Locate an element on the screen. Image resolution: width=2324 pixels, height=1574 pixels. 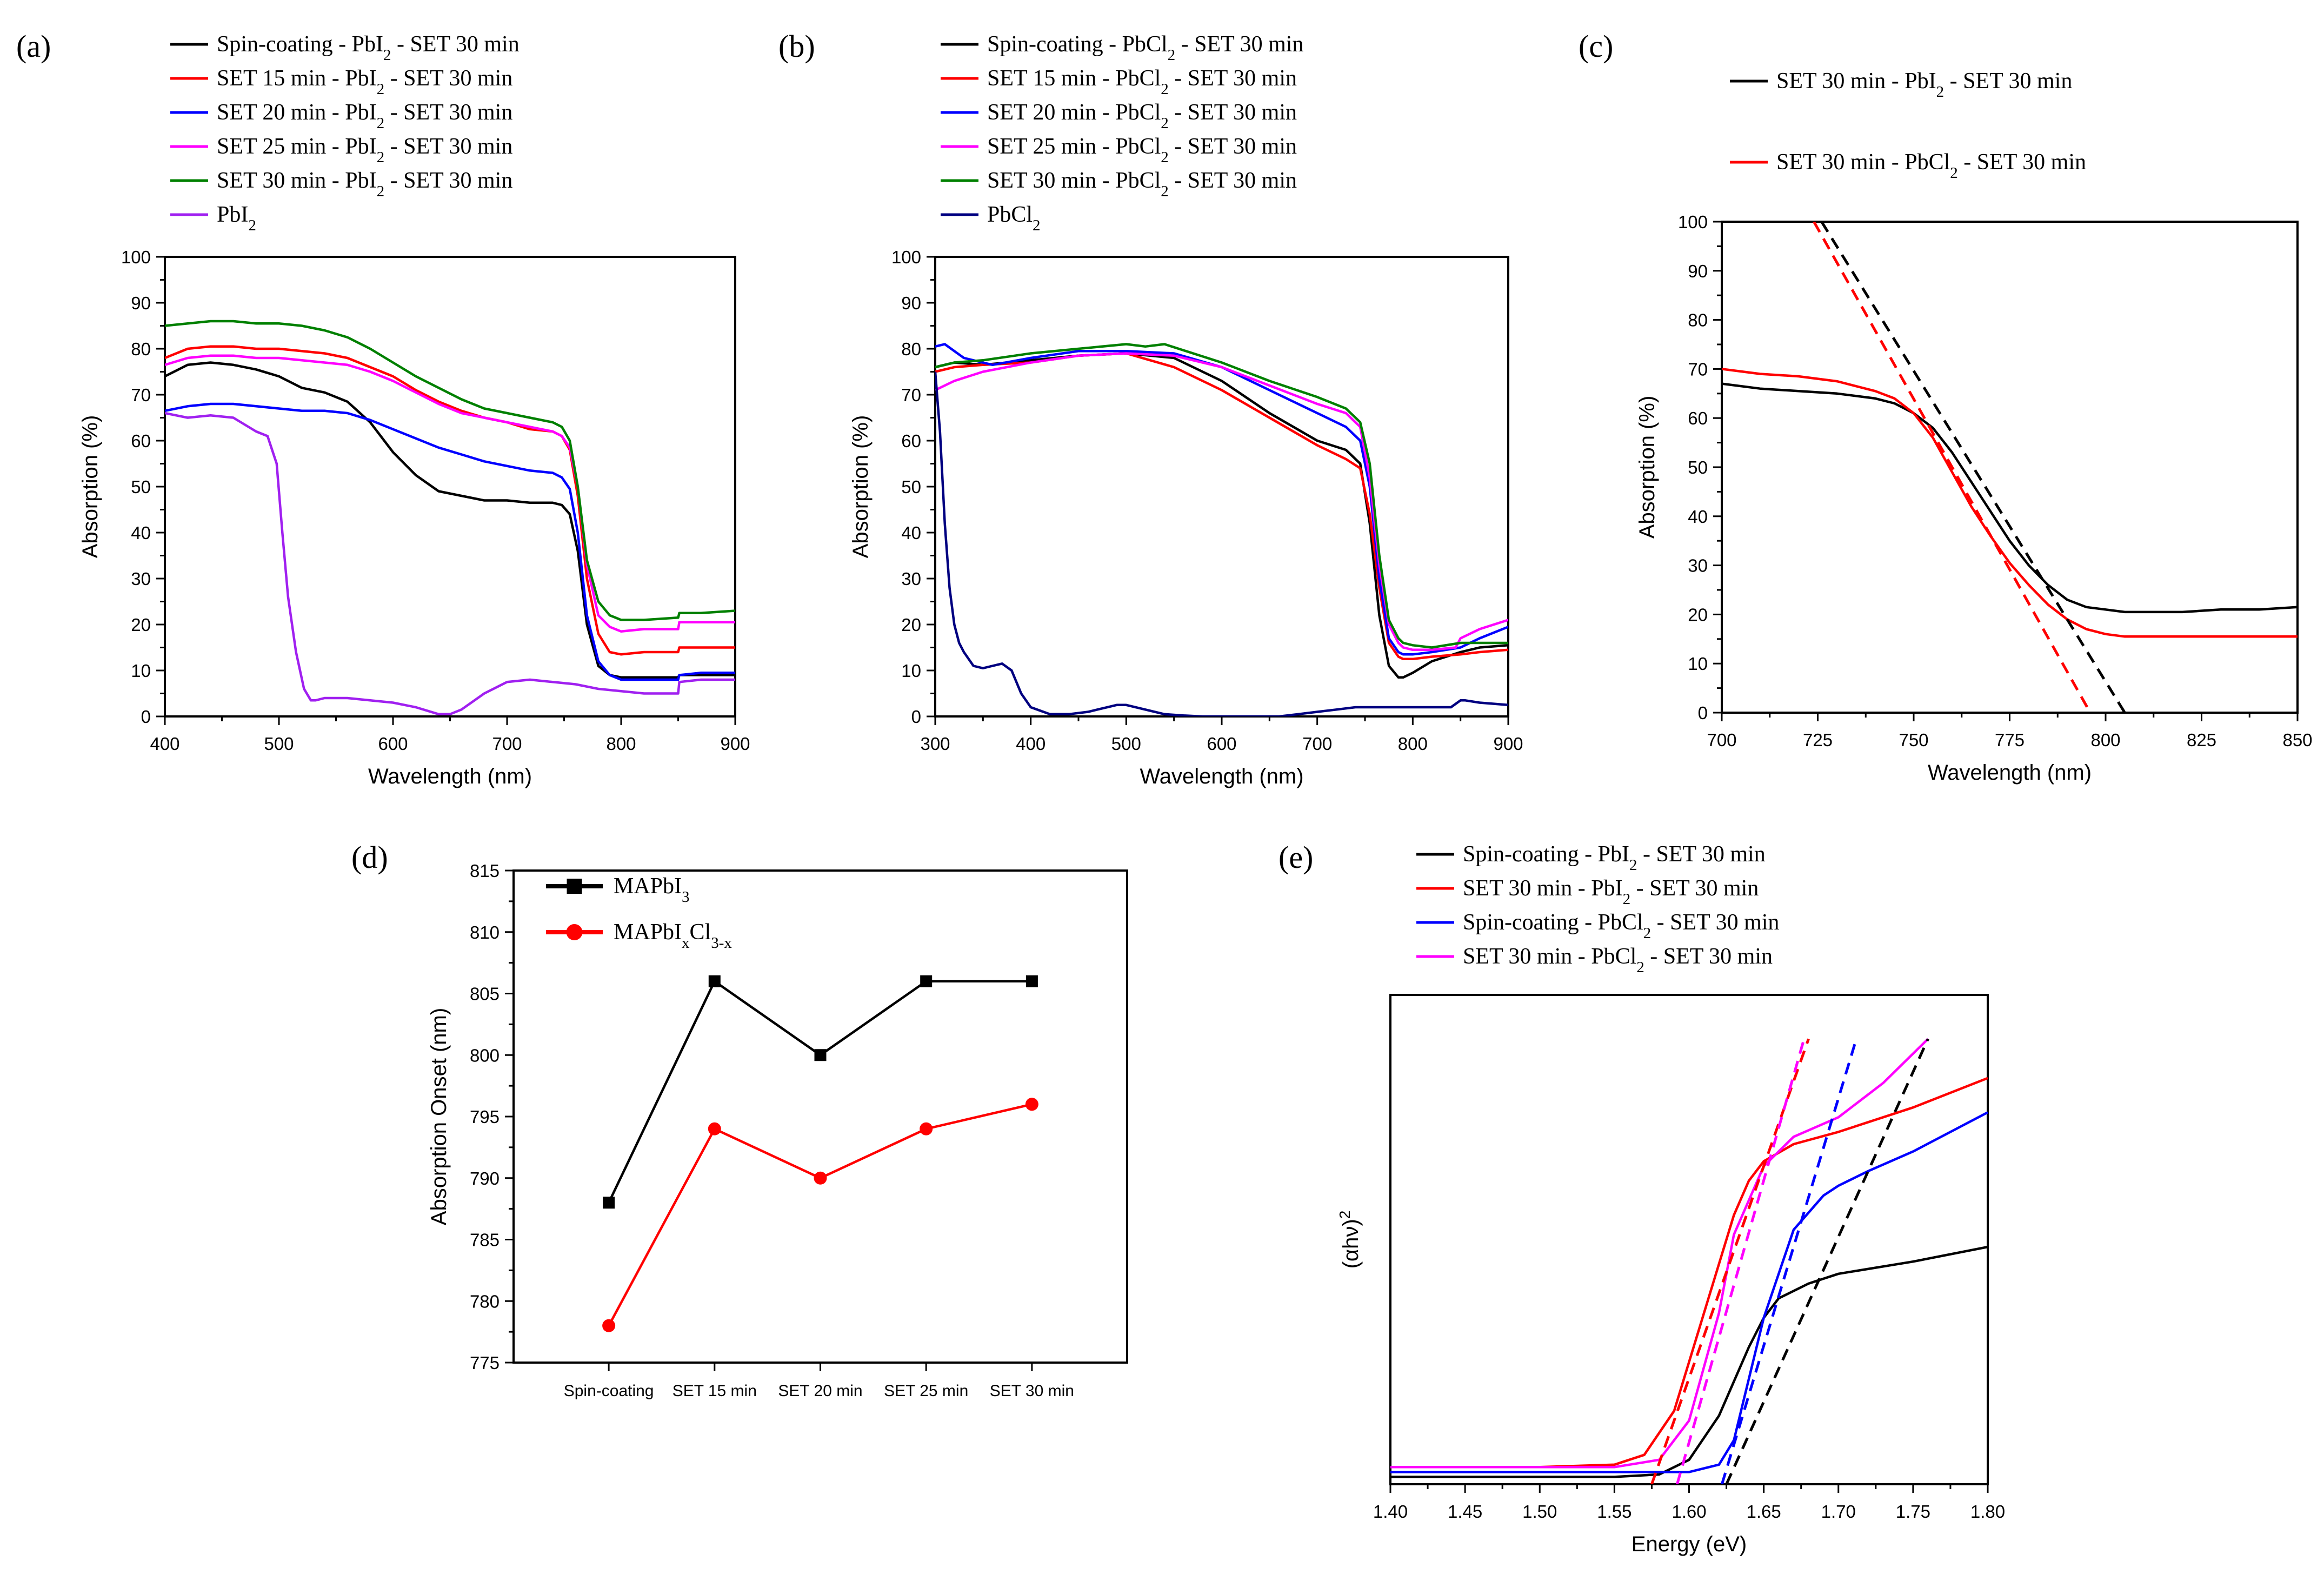
tangent-line-tangent-spin-coating-pbi2 is located at coordinates (1827, 1261).